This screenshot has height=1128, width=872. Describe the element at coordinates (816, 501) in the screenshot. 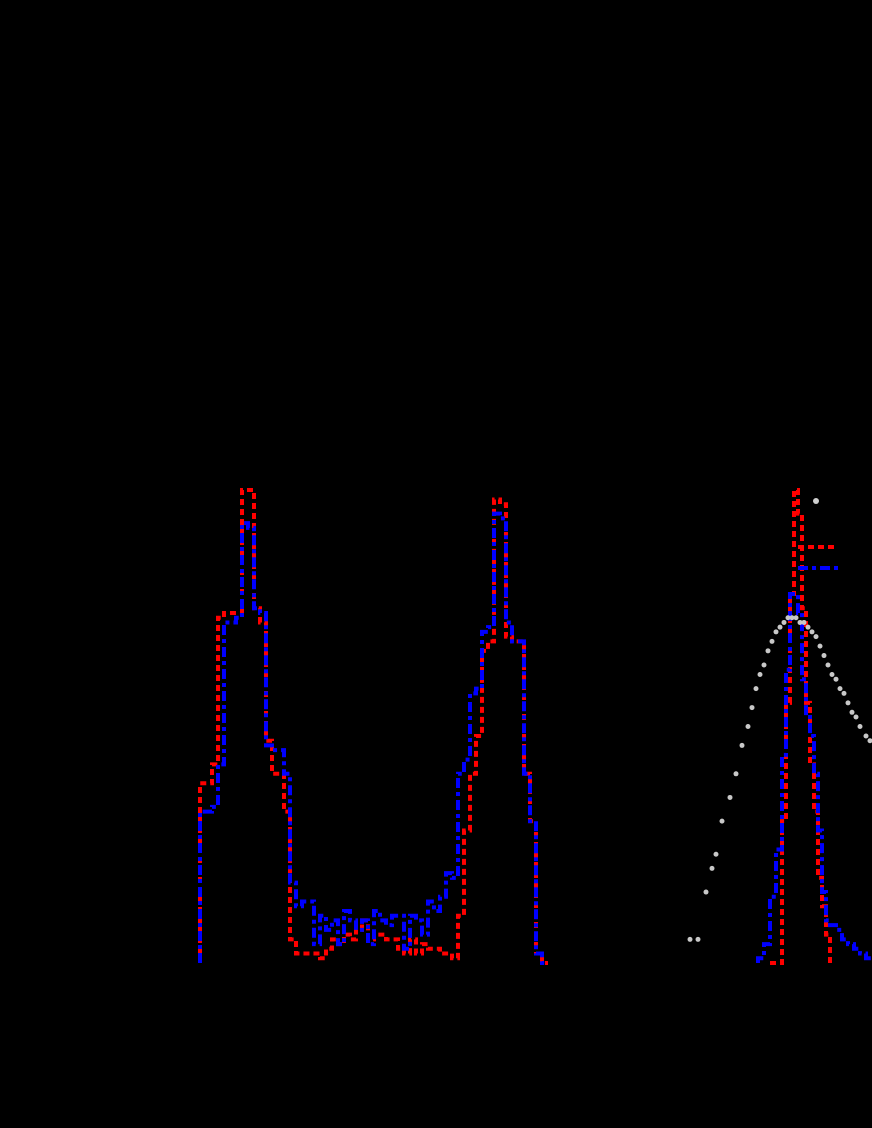

I see `legend-gray-dot-marker` at that location.